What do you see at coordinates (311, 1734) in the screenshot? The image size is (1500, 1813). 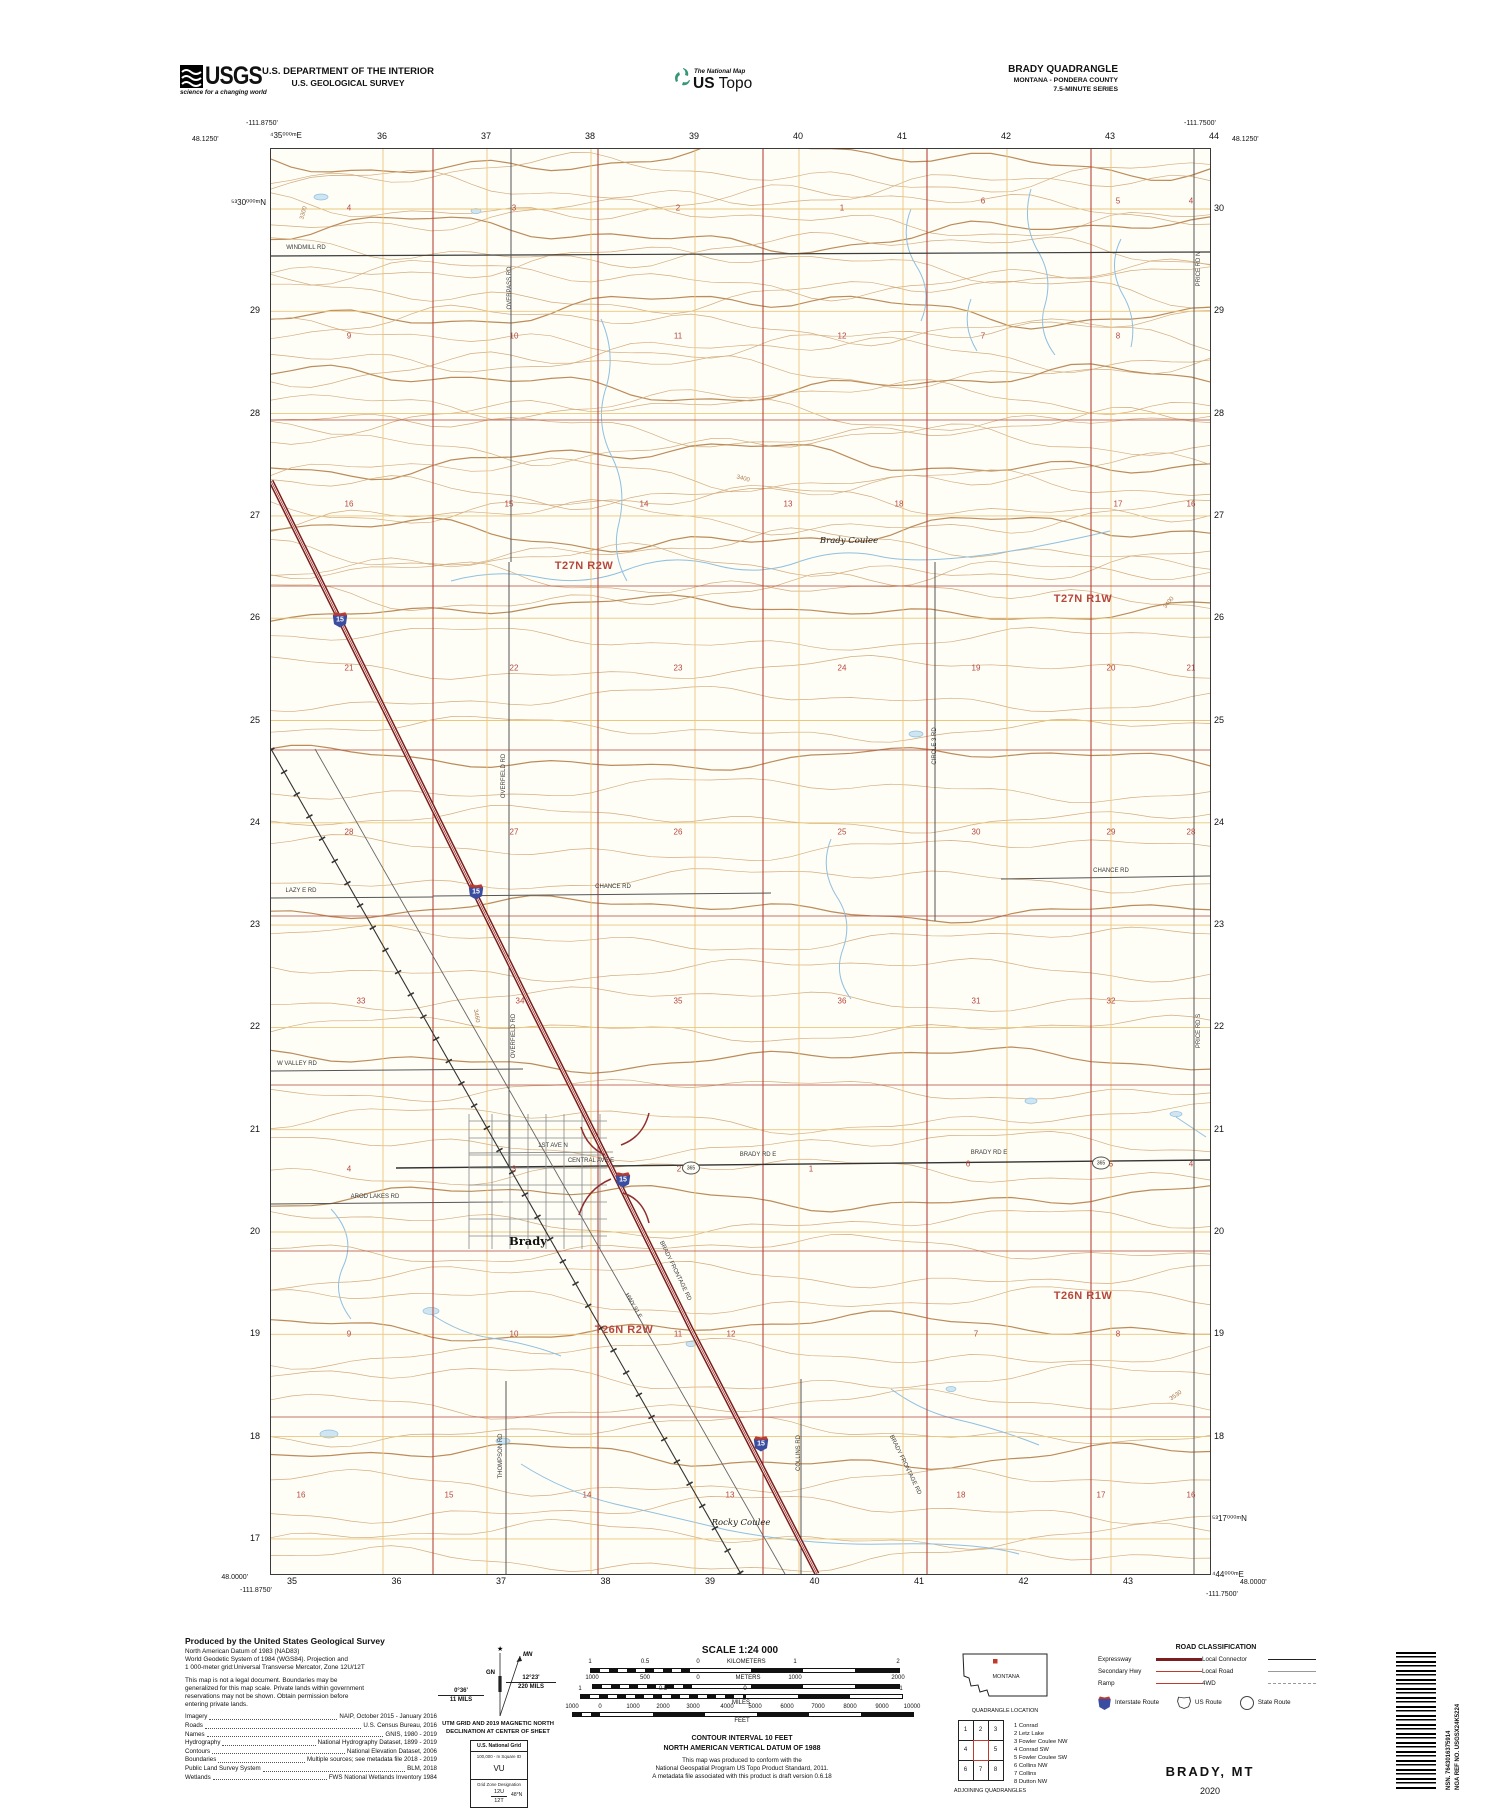 I see `credit-row: Names GNIS, 1980 - 2019` at bounding box center [311, 1734].